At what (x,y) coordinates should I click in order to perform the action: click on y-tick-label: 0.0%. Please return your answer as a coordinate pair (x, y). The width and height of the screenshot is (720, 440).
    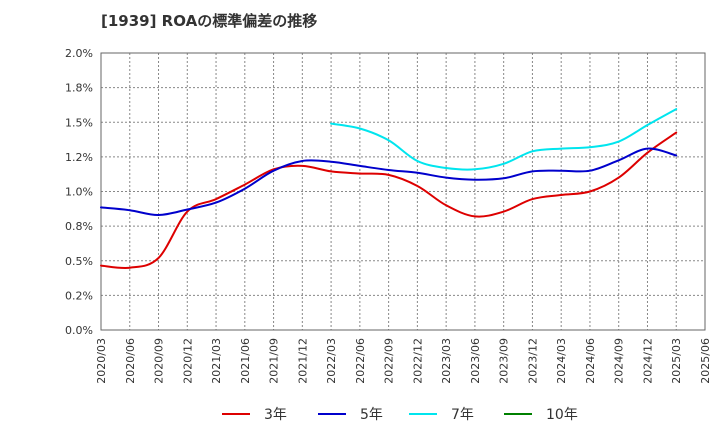
    Looking at the image, I should click on (79, 330).